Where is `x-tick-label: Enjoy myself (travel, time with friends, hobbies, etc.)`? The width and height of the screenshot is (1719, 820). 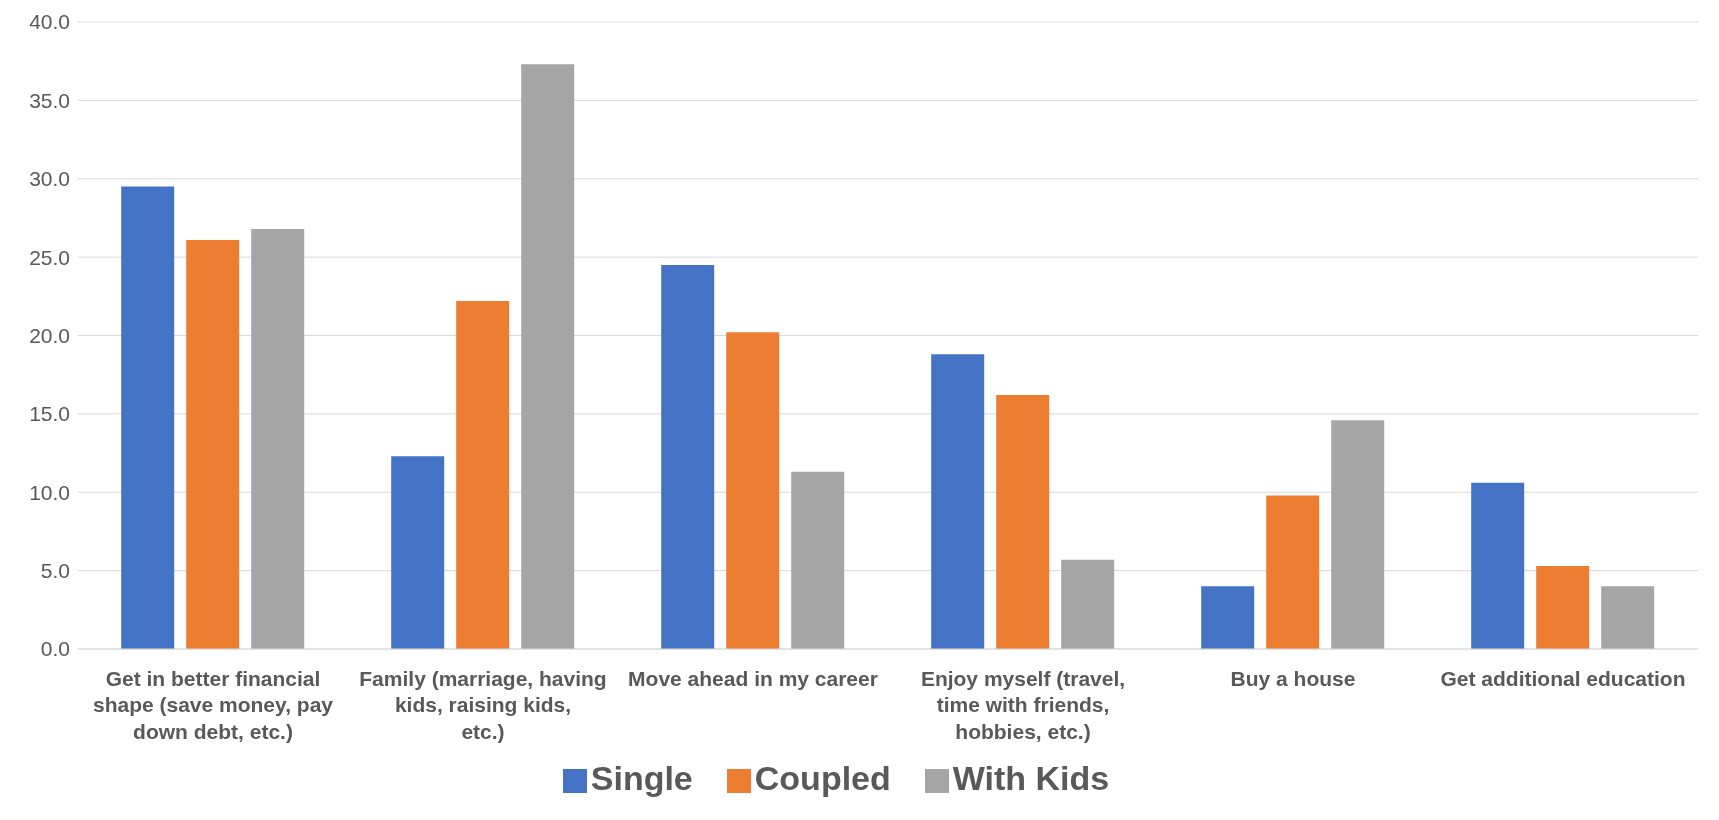
x-tick-label: Enjoy myself (travel, time with friends, hobbies, etc.) is located at coordinates (1023, 705).